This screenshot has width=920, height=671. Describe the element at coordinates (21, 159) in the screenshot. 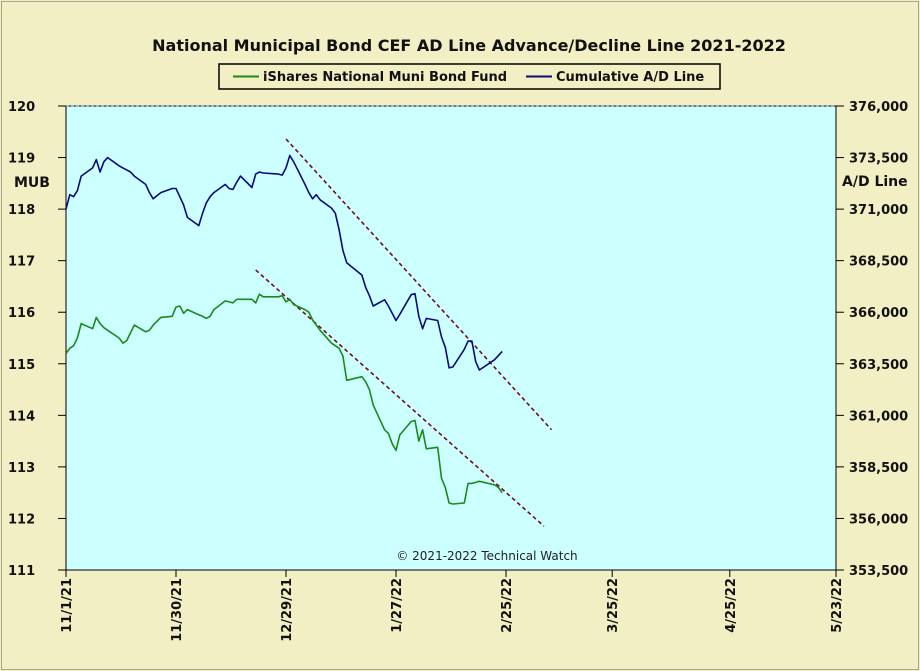

I see `left-tick-label: 119` at that location.